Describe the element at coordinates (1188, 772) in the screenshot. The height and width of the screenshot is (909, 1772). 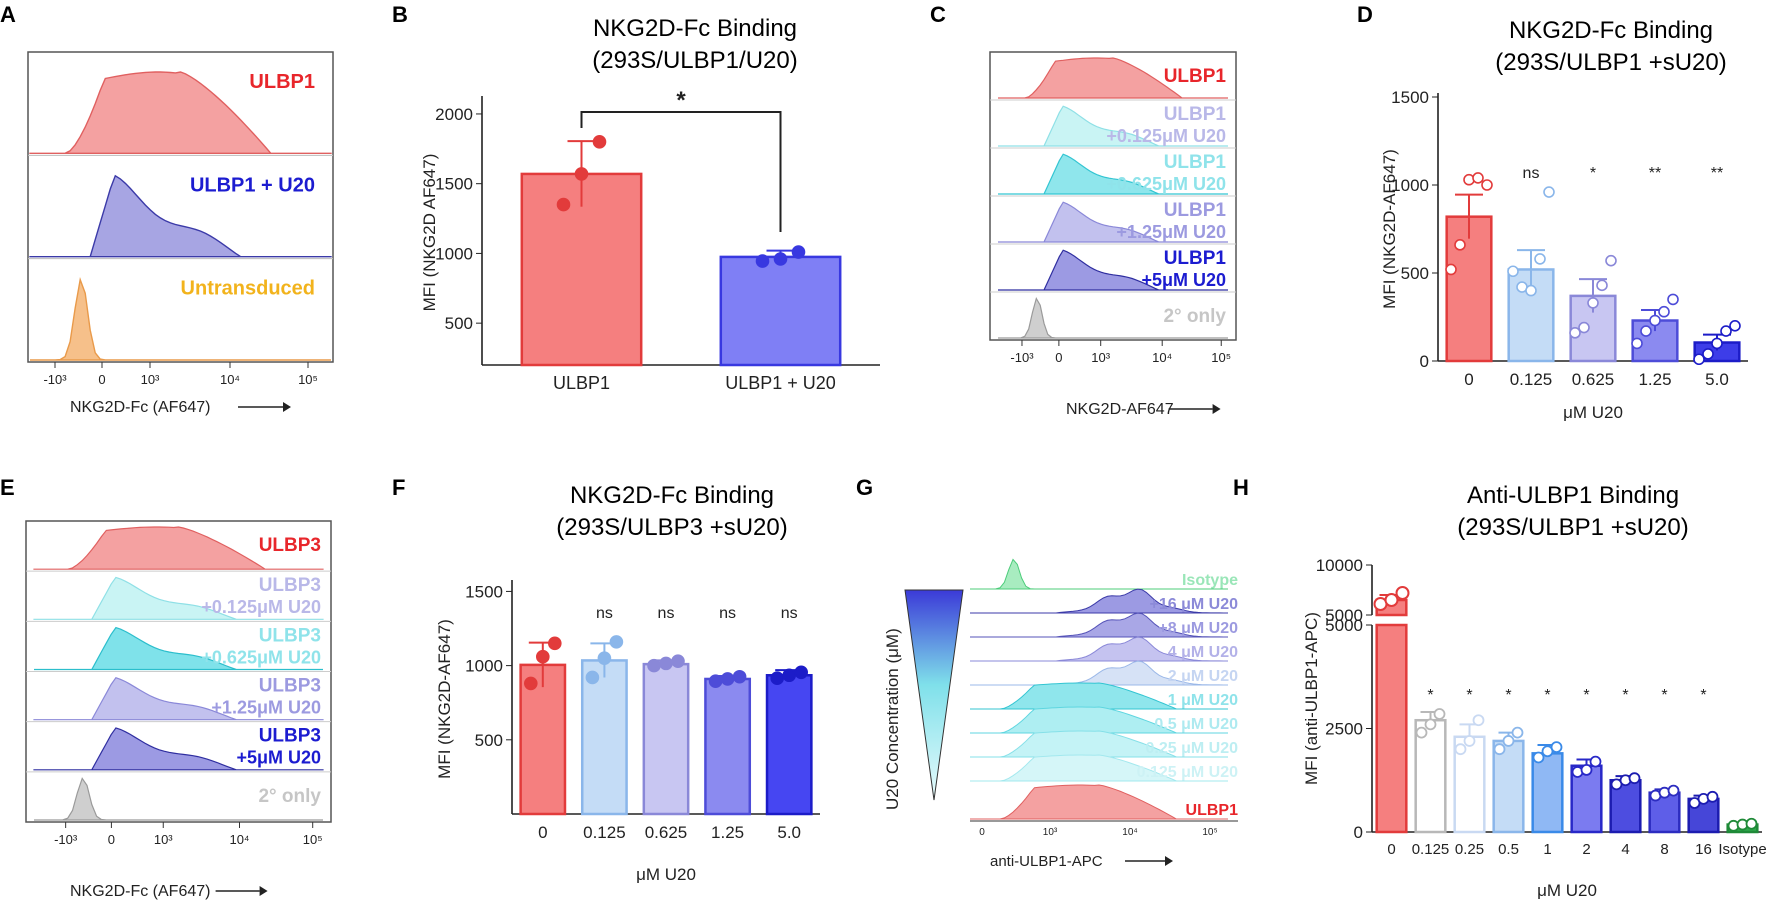
I see `track-label-g: 0.125 μM U20` at that location.